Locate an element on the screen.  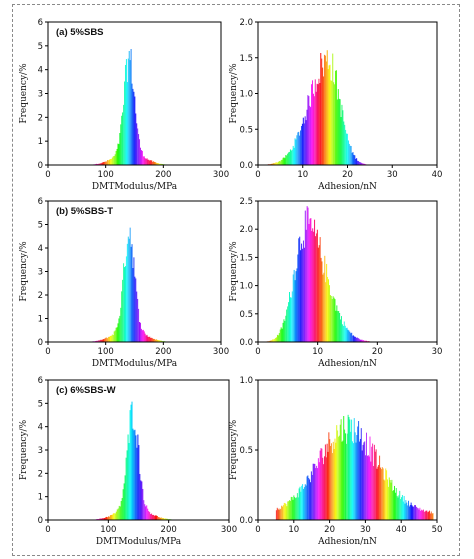
y-tick-label: 4 is located at coordinates (40, 249).